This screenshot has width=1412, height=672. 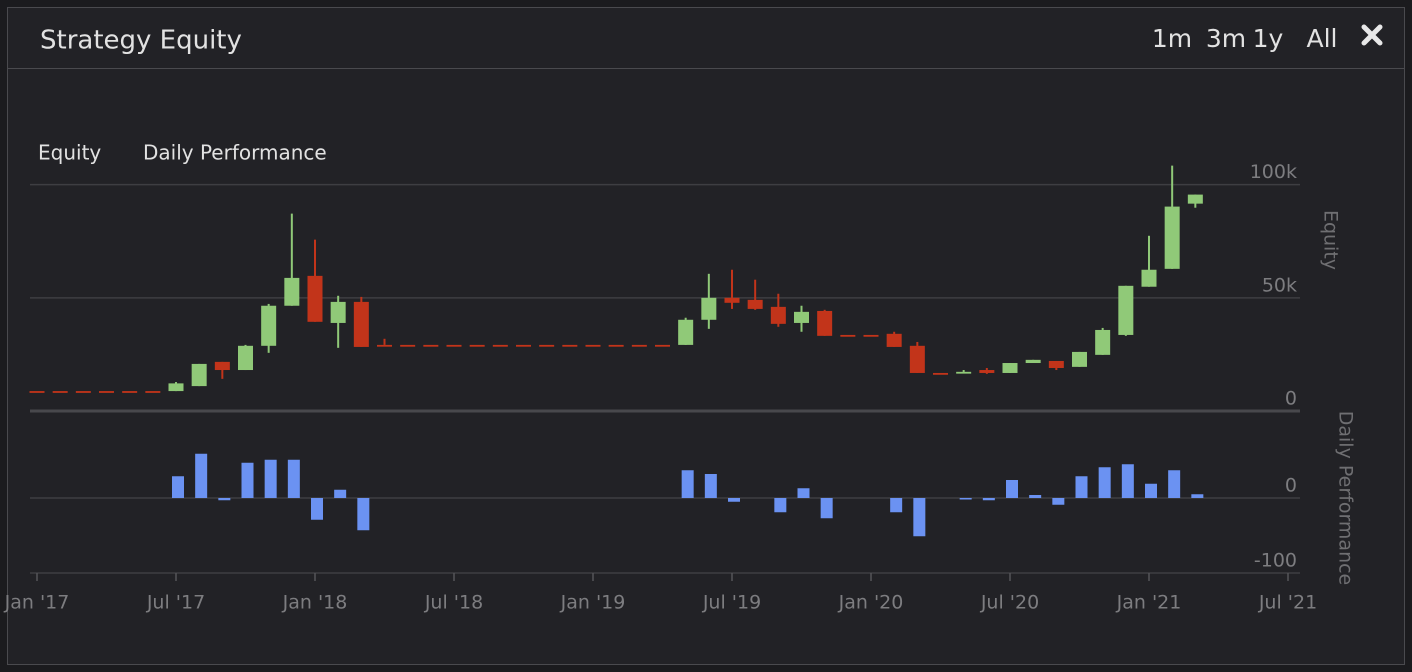 What do you see at coordinates (871, 603) in the screenshot?
I see `x-tick-label: Jan '20` at bounding box center [871, 603].